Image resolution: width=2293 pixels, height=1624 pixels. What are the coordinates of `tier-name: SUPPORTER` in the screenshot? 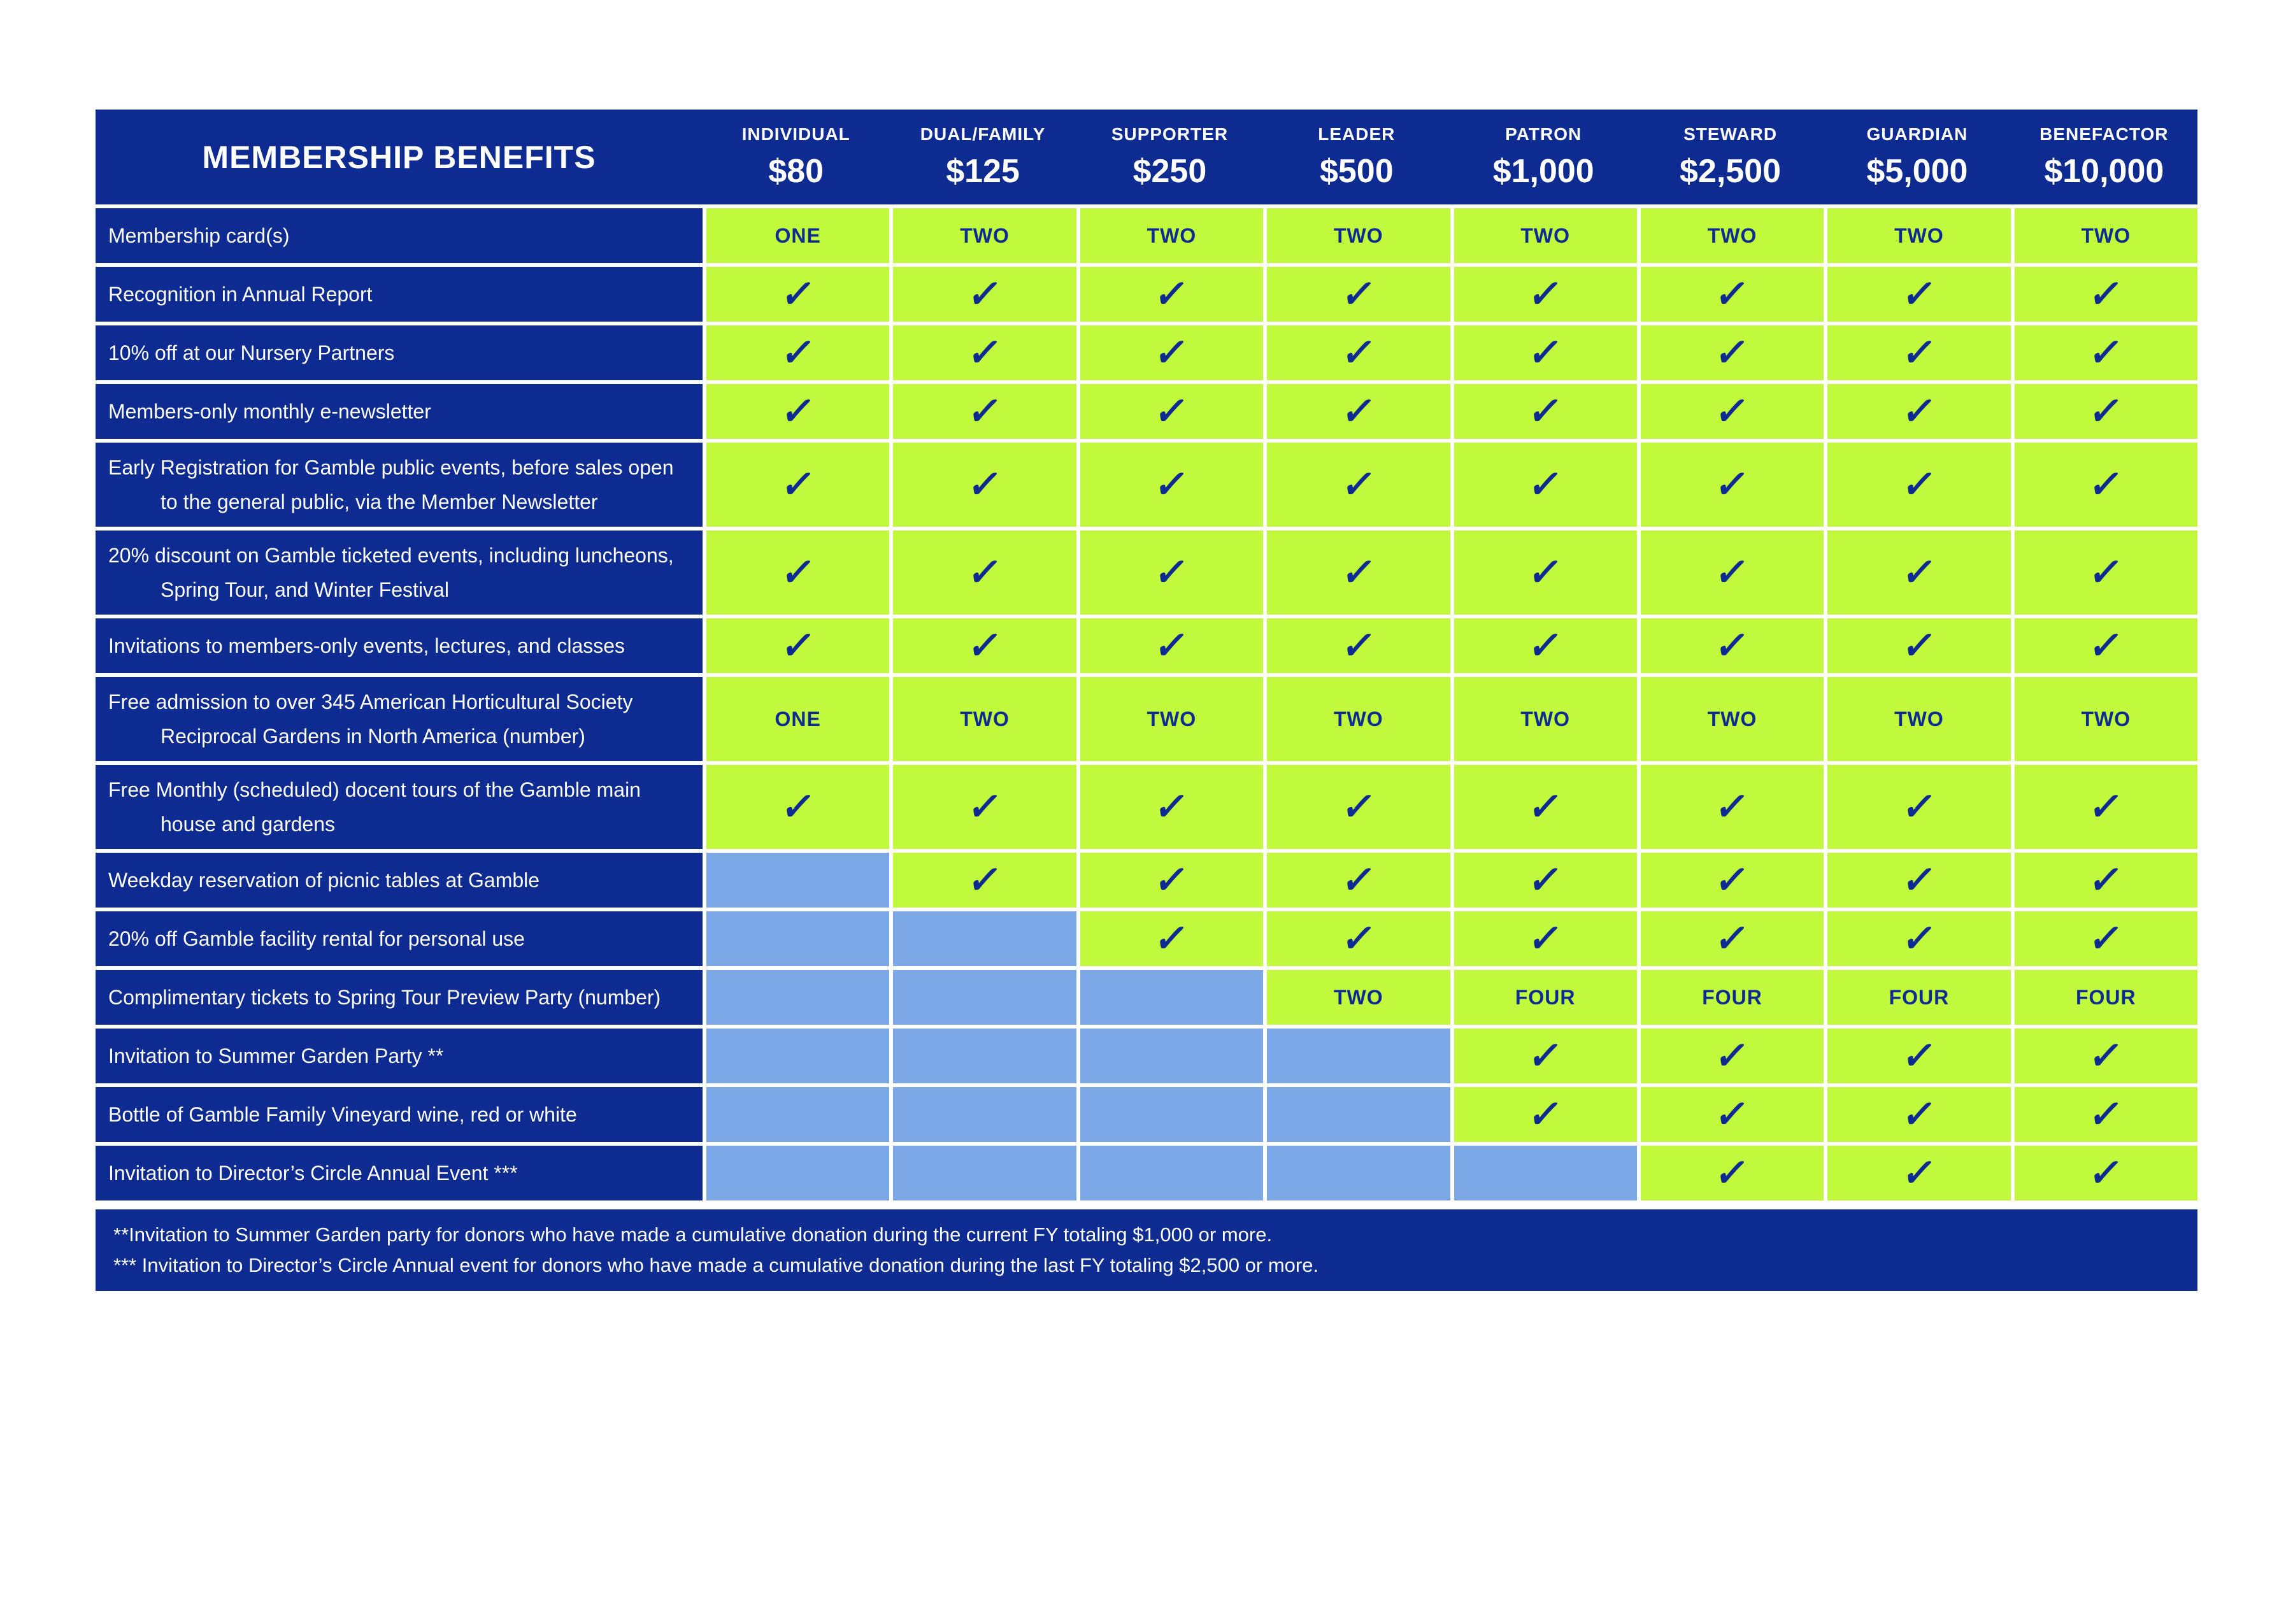 It's located at (1170, 134).